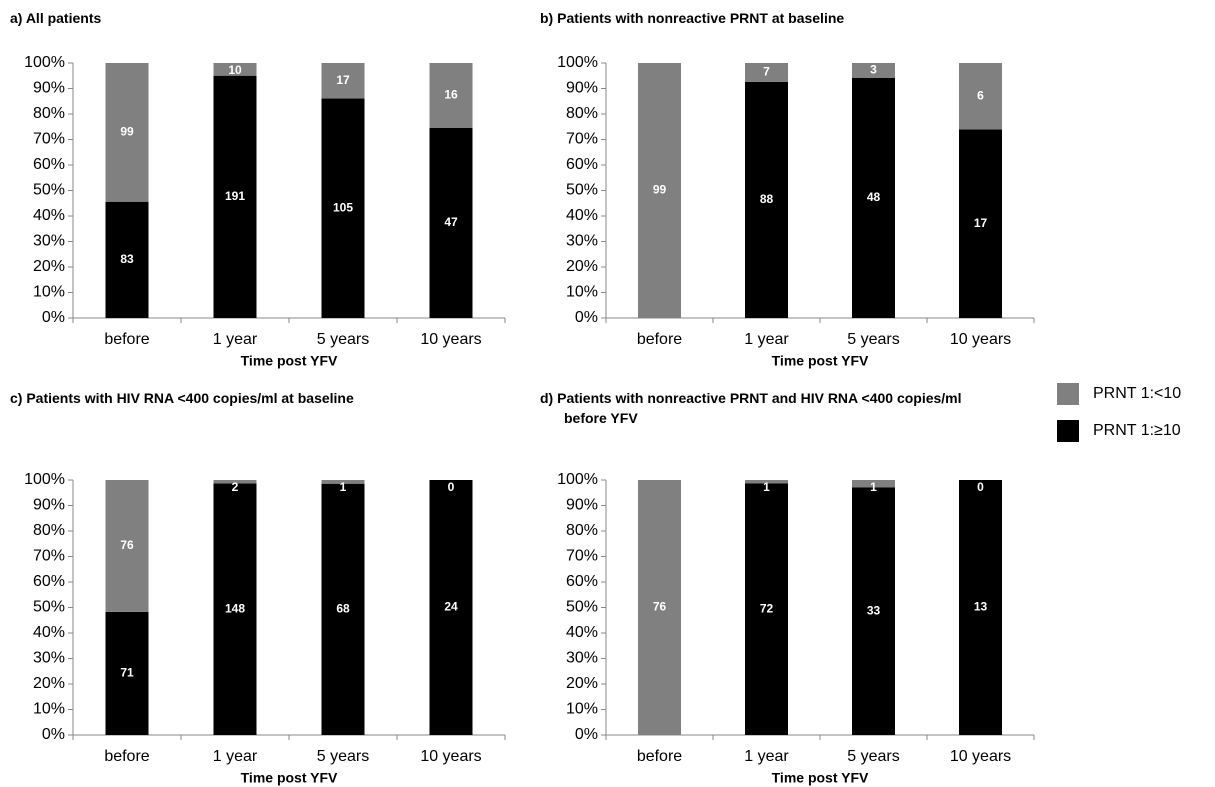 Image resolution: width=1215 pixels, height=787 pixels. What do you see at coordinates (981, 607) in the screenshot?
I see `data-label: 13` at bounding box center [981, 607].